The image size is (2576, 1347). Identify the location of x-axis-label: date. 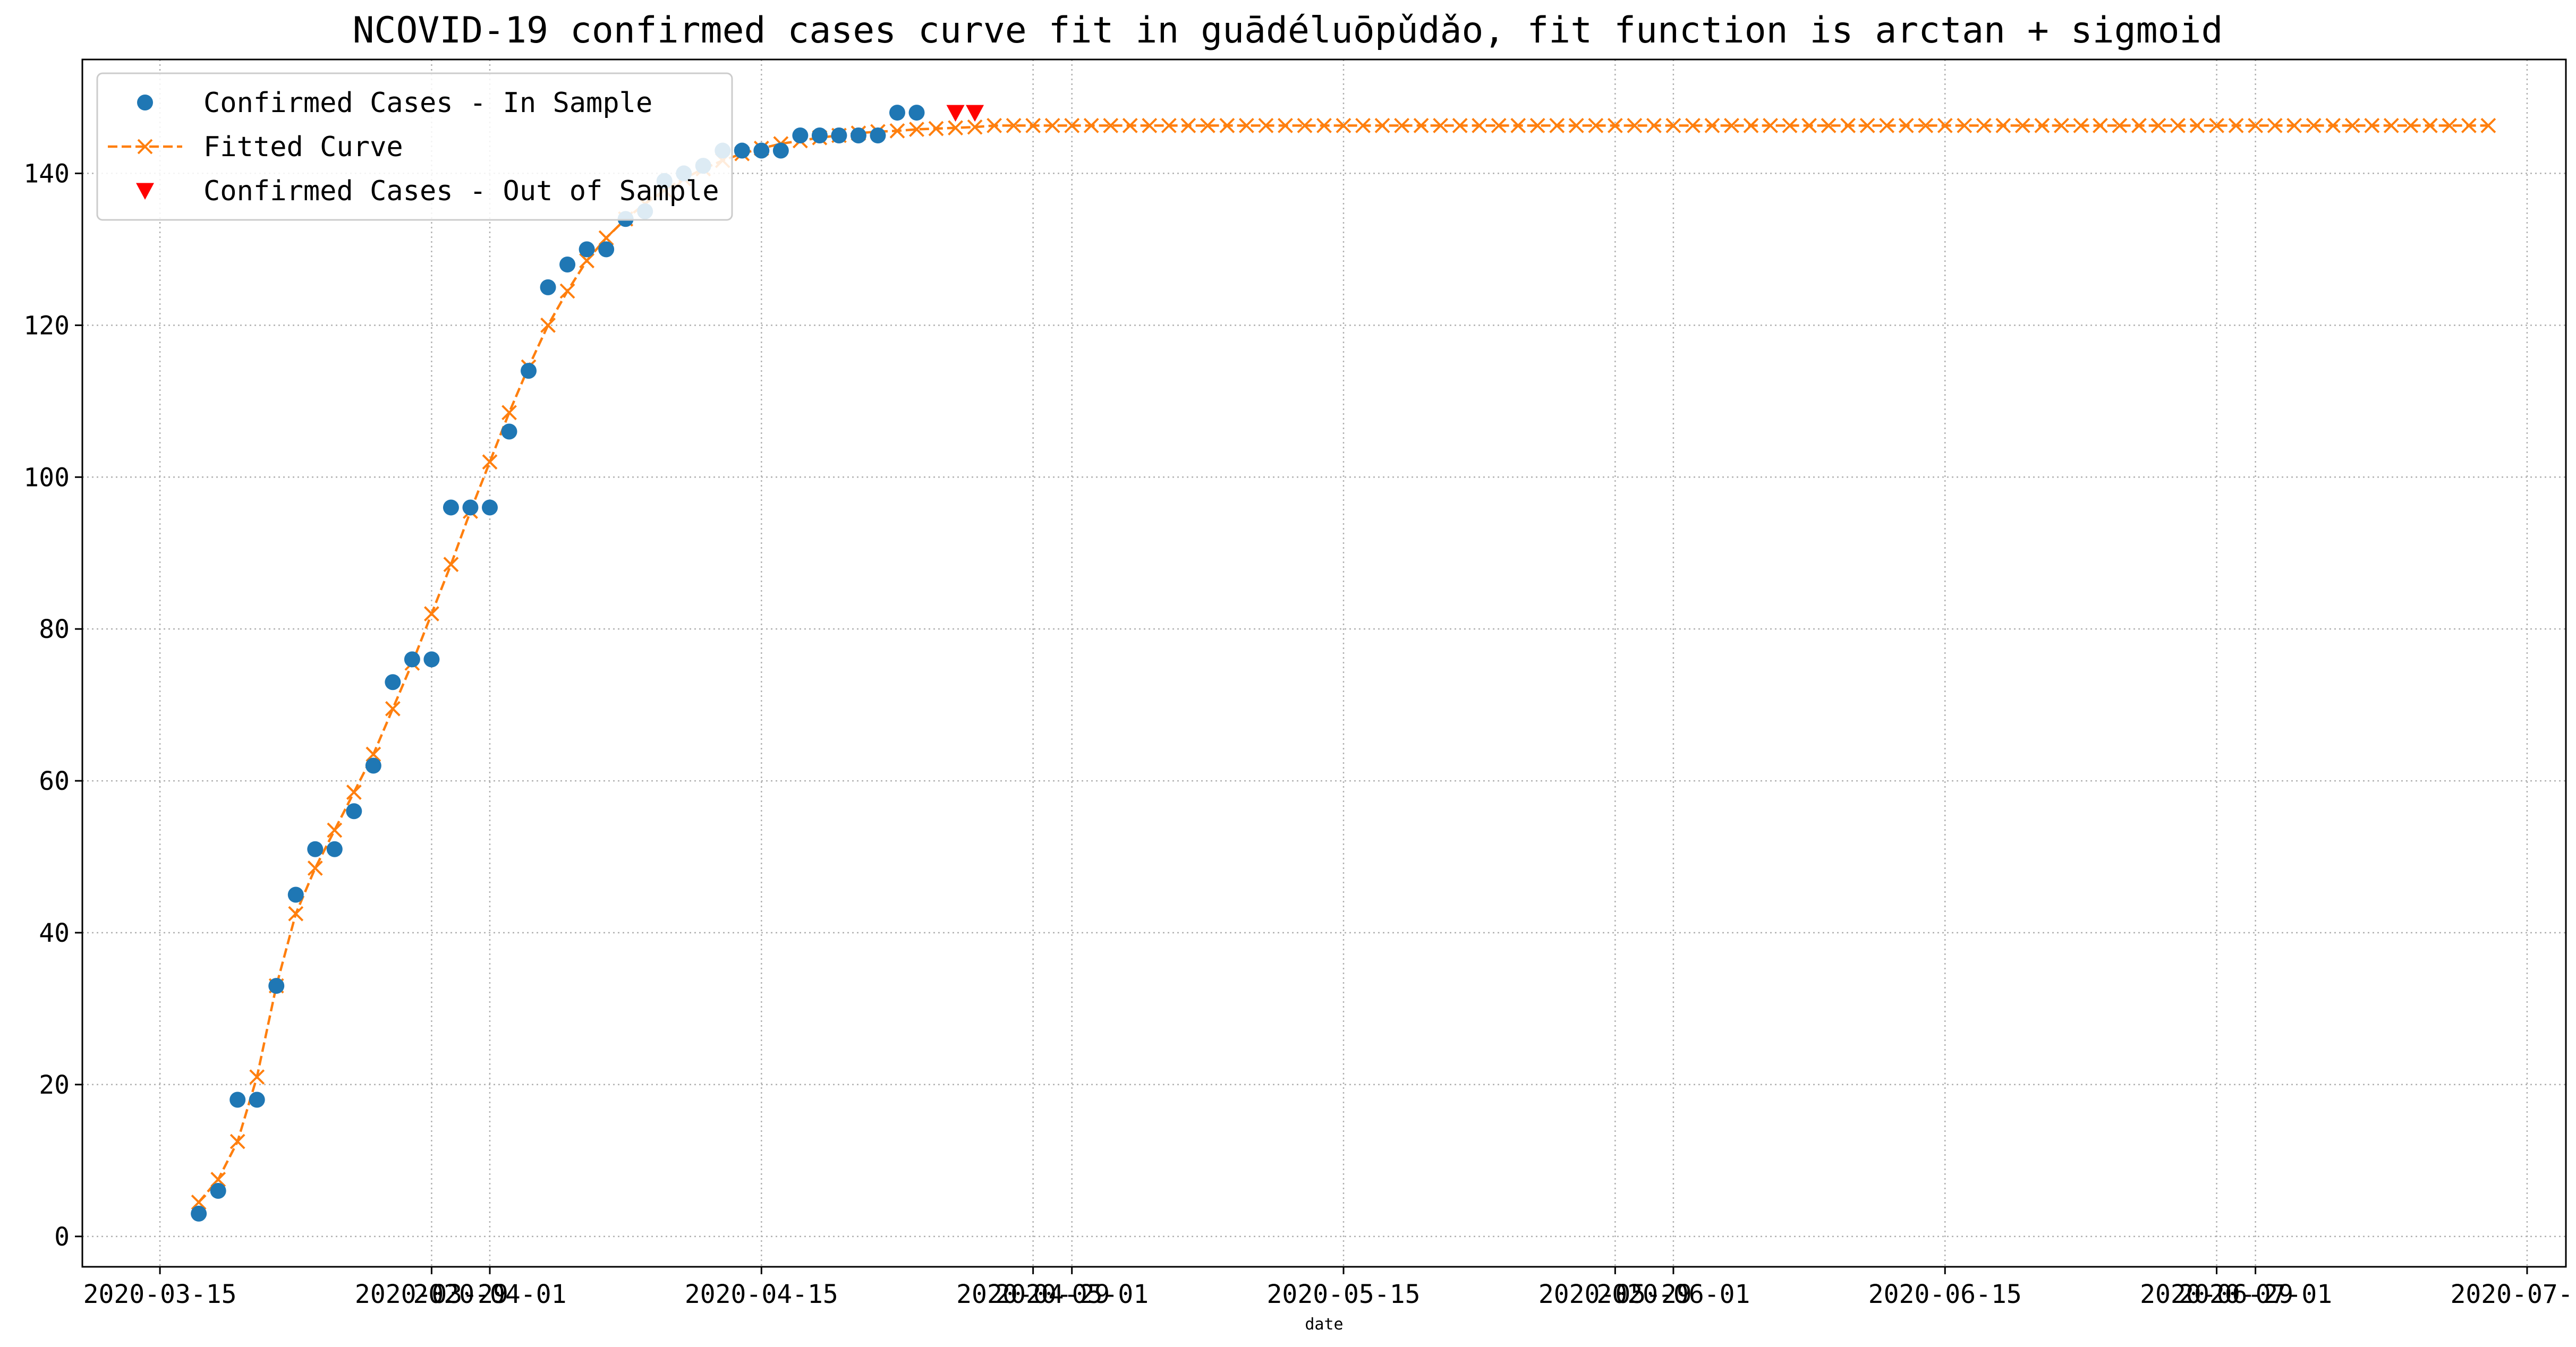
(1324, 1324).